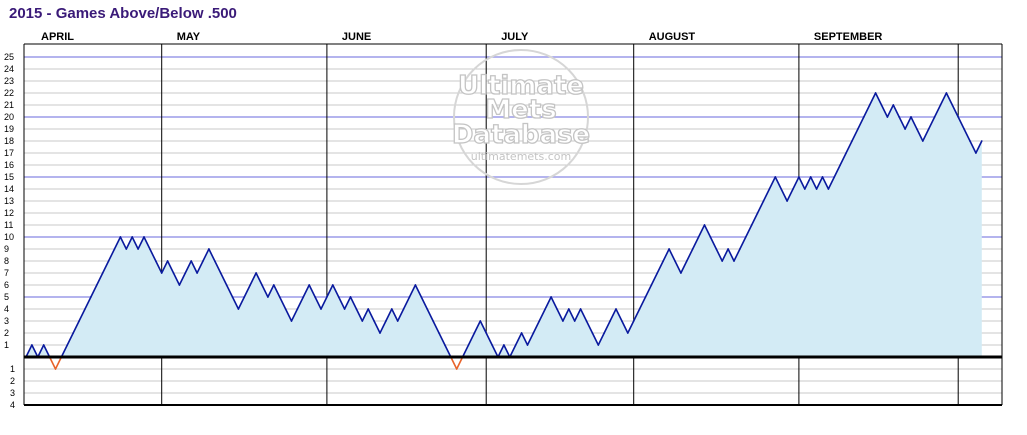 Image resolution: width=1027 pixels, height=435 pixels. Describe the element at coordinates (9, 237) in the screenshot. I see `y-tick-label: 10` at that location.